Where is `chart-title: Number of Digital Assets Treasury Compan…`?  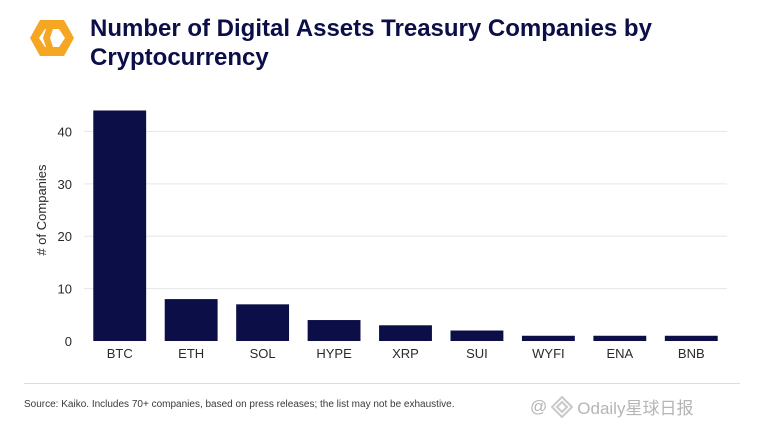
chart-title: Number of Digital Assets Treasury Compan… is located at coordinates (371, 43).